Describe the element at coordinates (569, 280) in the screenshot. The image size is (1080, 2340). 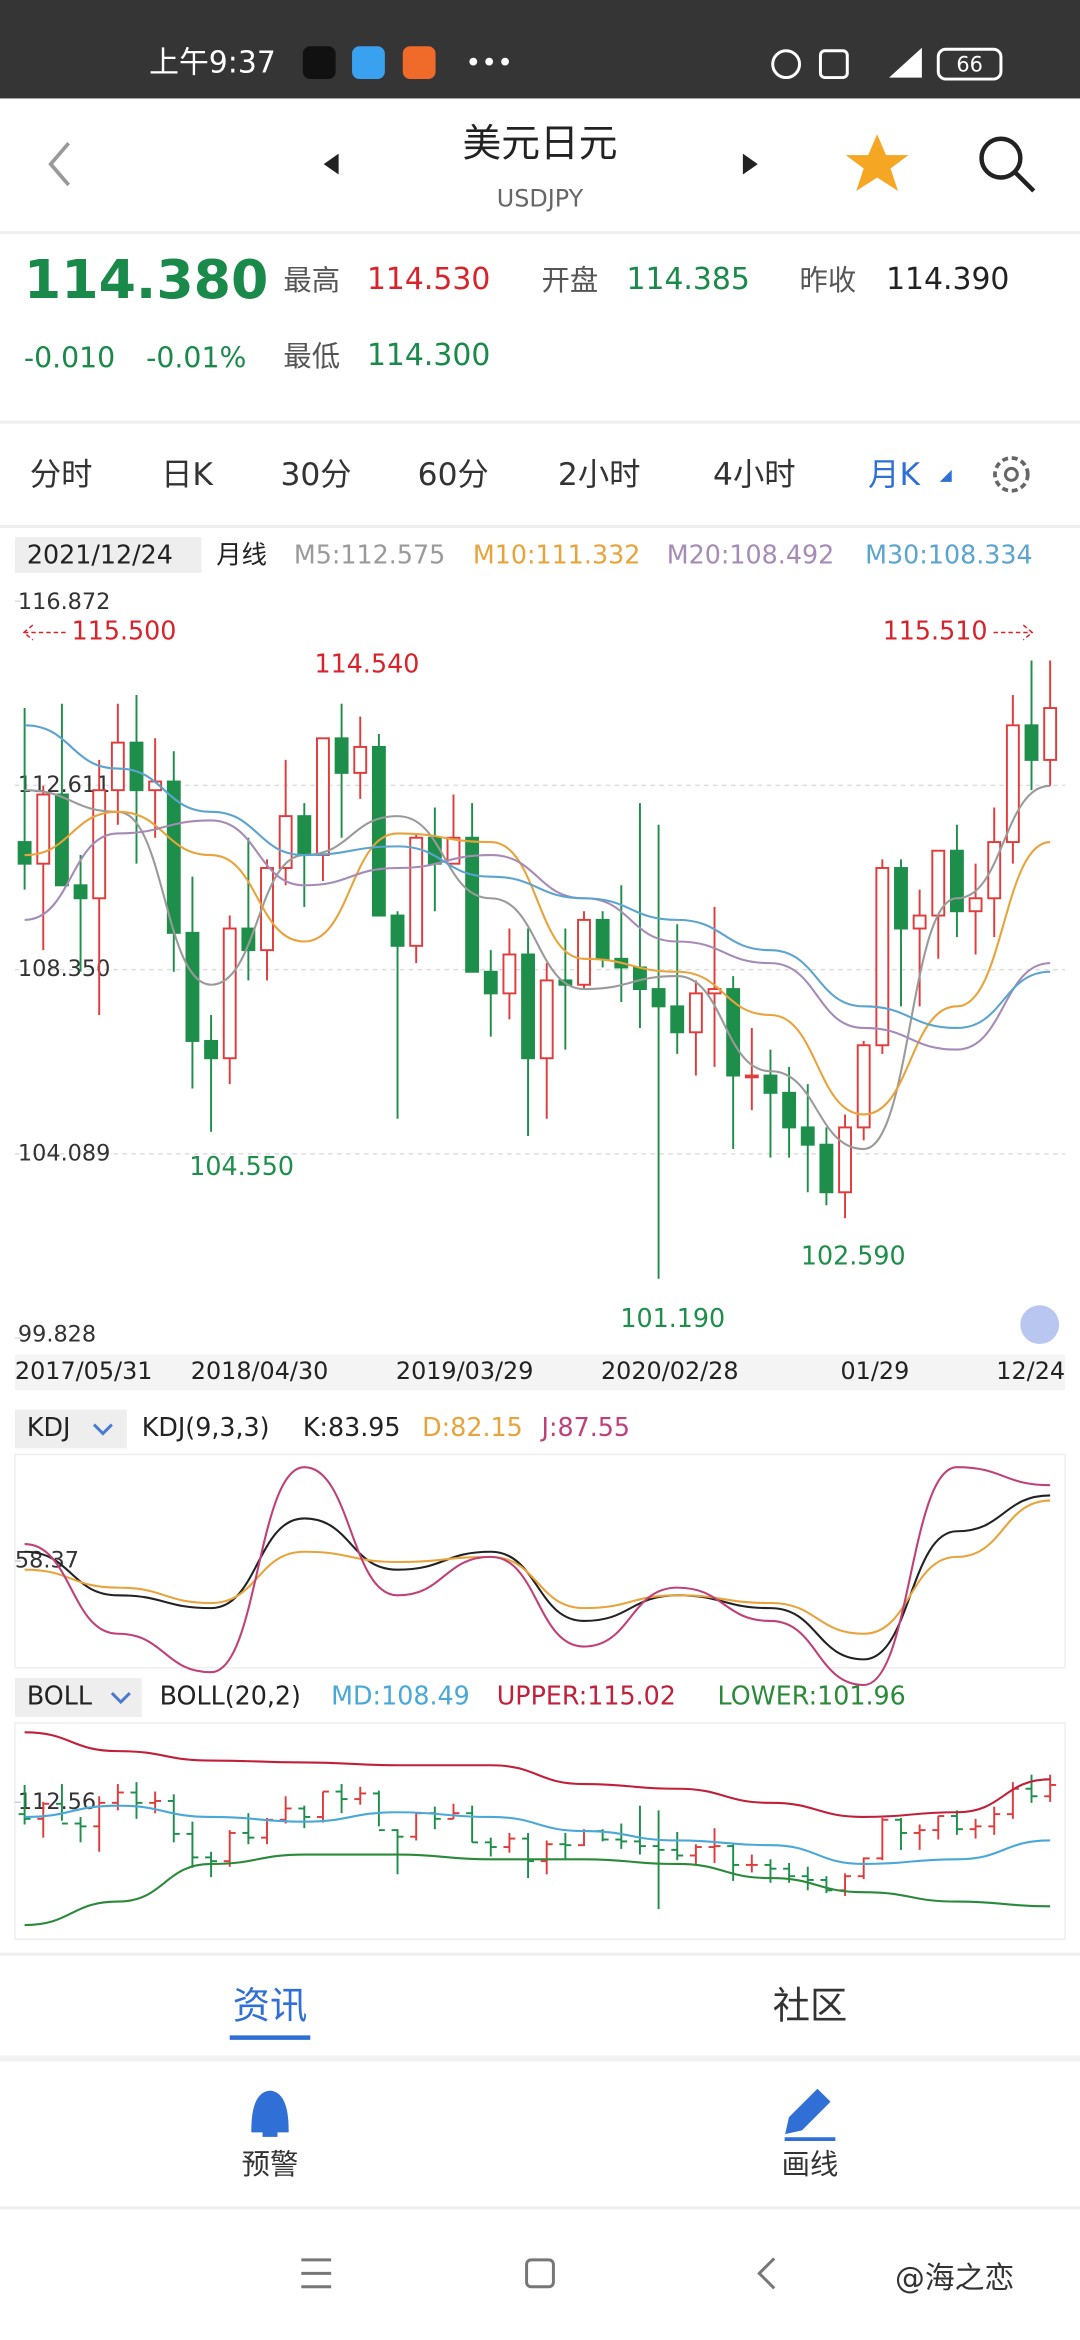
I see `label: 开盘` at that location.